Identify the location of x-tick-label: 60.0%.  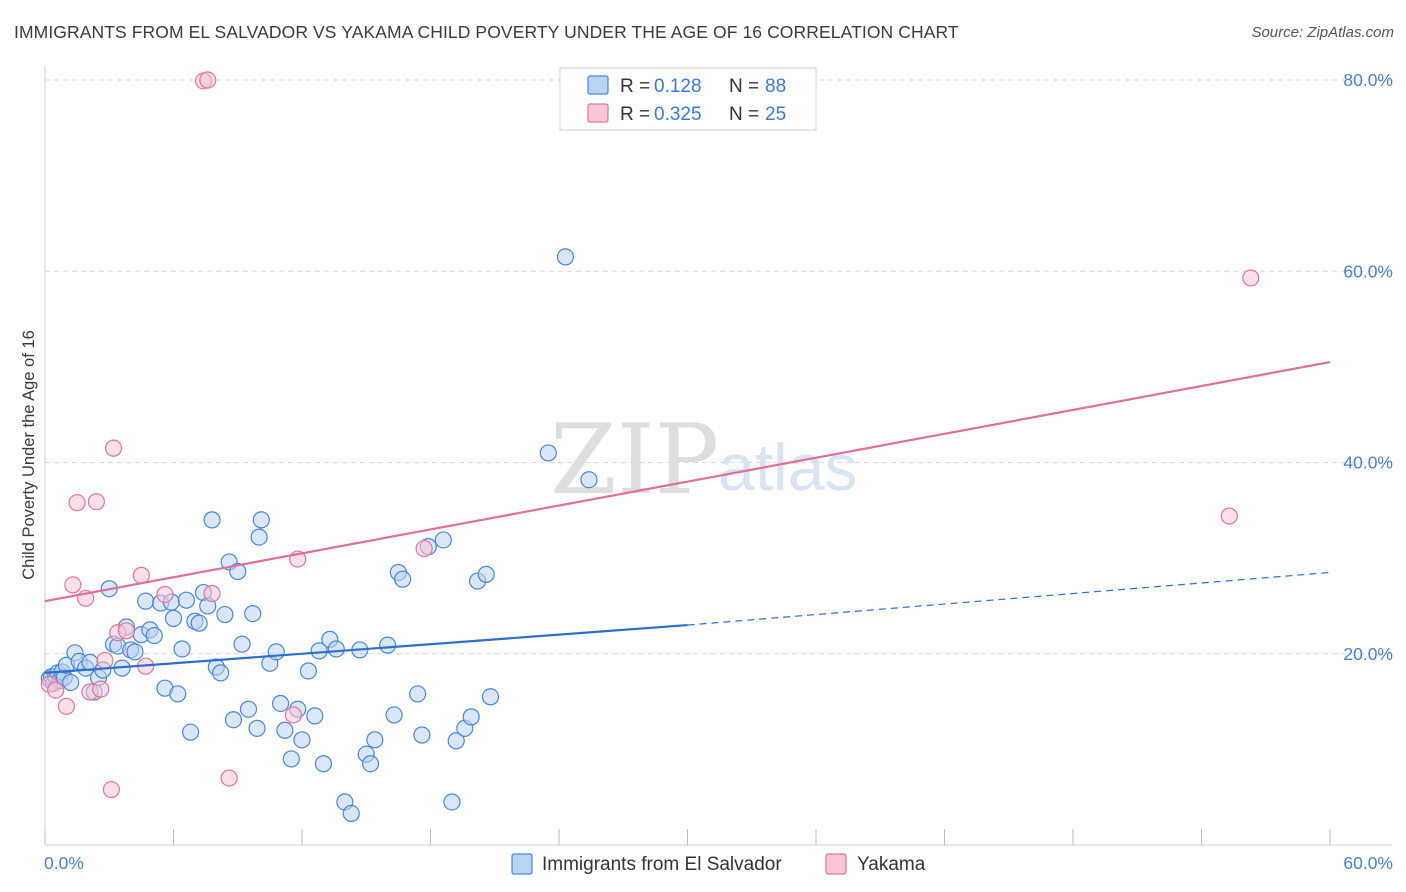
(1368, 863).